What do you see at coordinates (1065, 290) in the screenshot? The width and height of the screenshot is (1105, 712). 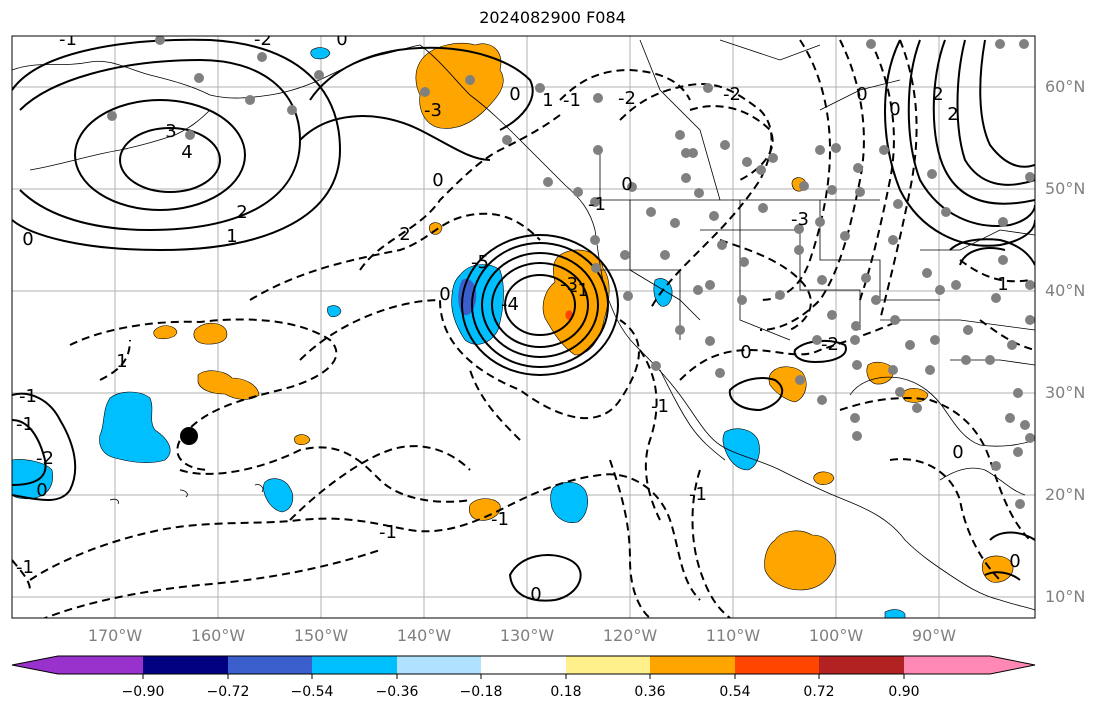 I see `lat-label: 40°N` at bounding box center [1065, 290].